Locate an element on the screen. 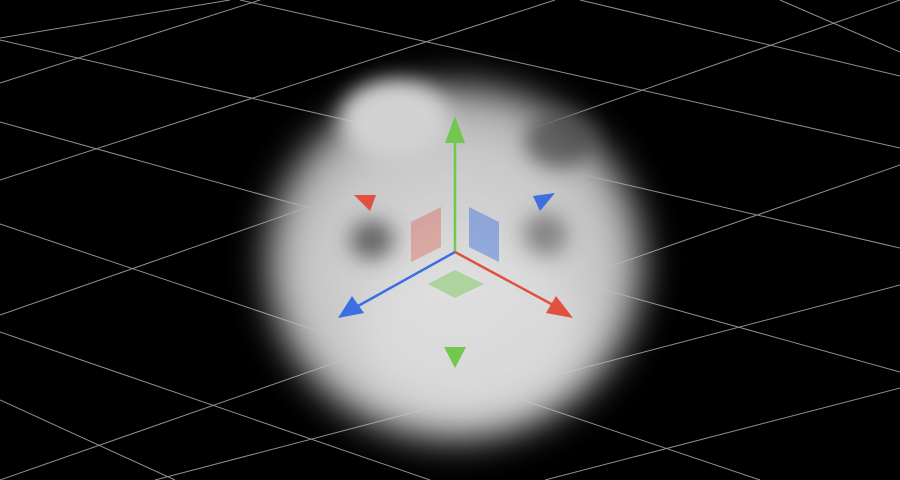 Image resolution: width=900 pixels, height=480 pixels. y-axis-arrow-icon is located at coordinates (455, 129).